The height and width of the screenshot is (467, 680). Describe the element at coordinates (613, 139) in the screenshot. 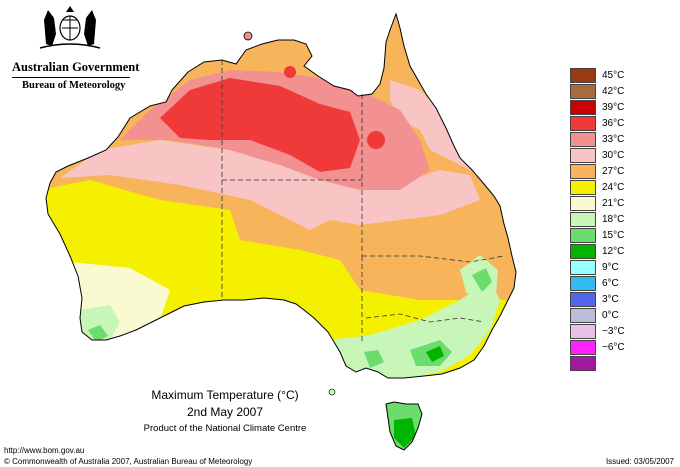

I see `legend-label: 33°C` at that location.